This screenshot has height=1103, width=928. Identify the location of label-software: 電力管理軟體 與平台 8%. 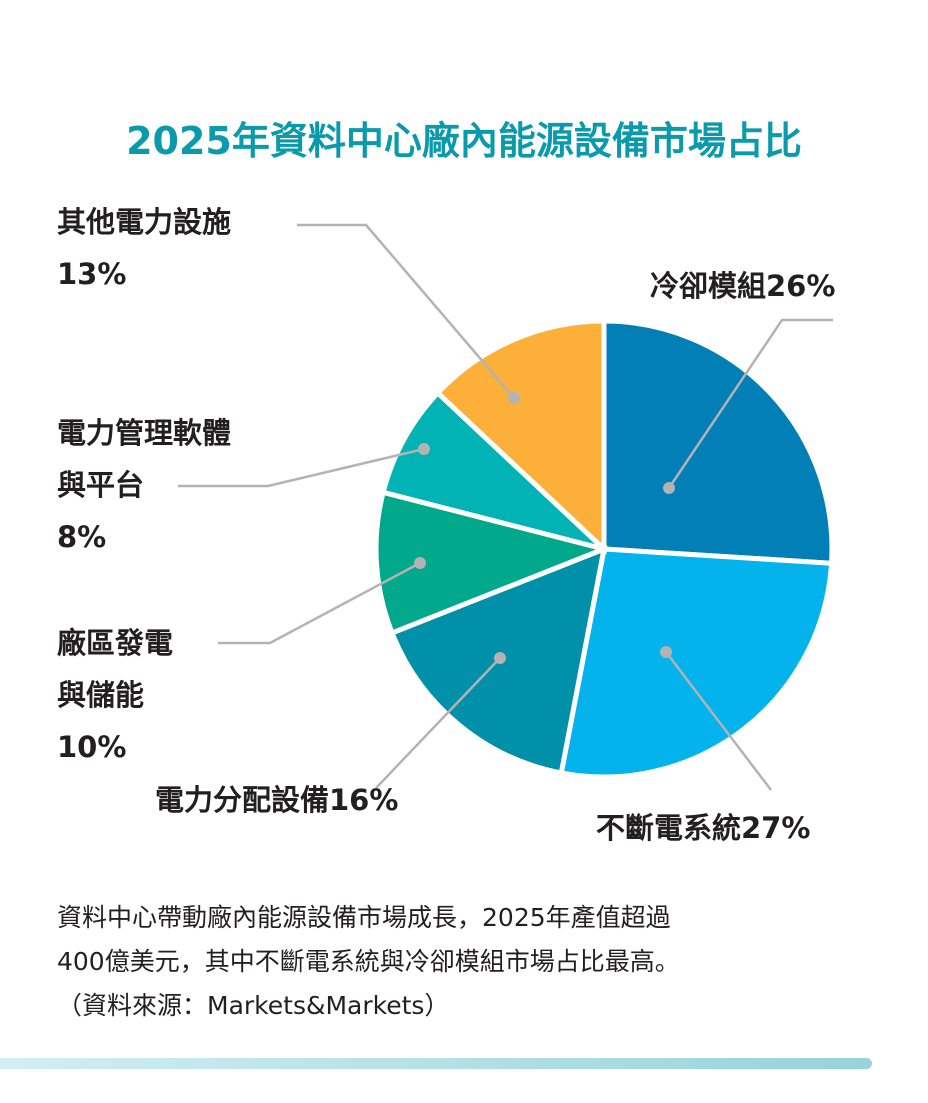
(144, 485).